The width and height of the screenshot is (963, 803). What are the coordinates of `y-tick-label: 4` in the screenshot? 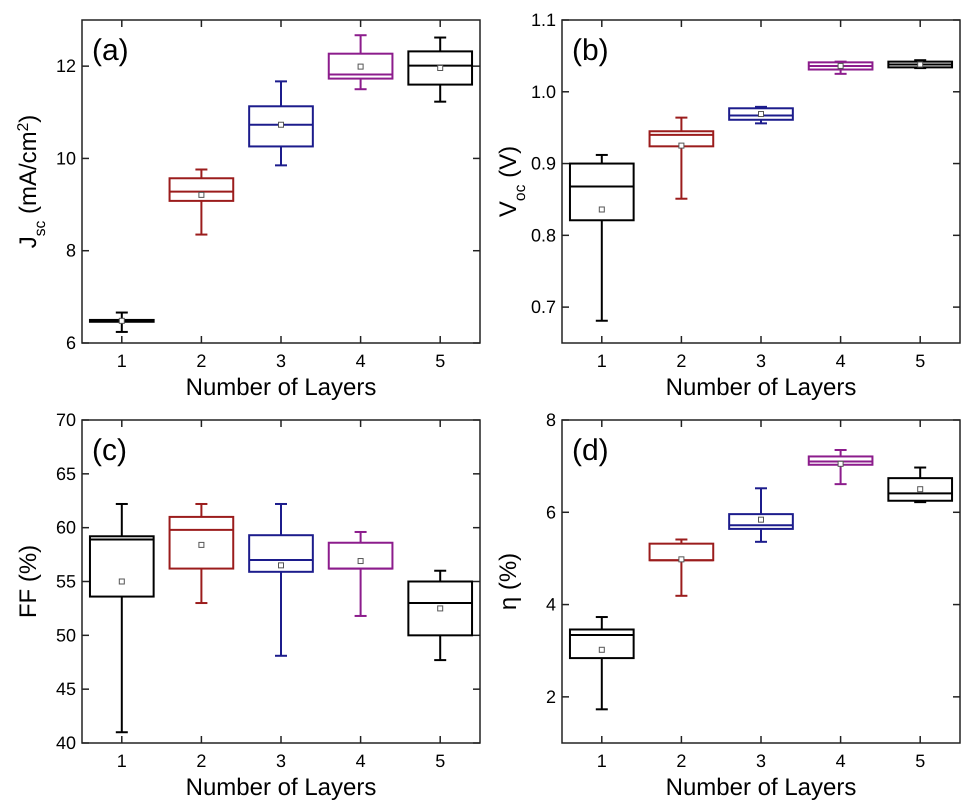 It's located at (551, 604).